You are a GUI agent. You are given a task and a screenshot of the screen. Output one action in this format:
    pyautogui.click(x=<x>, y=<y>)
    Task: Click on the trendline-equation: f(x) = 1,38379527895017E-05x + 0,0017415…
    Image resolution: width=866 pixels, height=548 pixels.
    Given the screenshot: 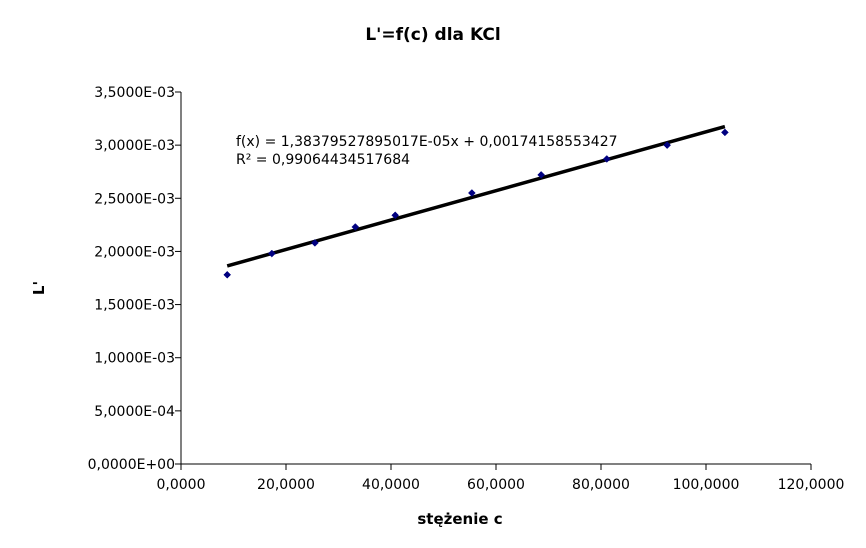 What is the action you would take?
    pyautogui.click(x=427, y=142)
    